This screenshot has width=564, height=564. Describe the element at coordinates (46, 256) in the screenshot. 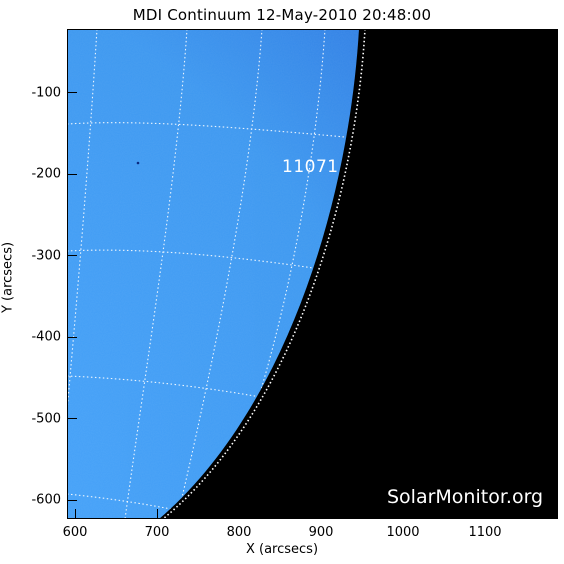

I see `y-tick-label: -300` at that location.